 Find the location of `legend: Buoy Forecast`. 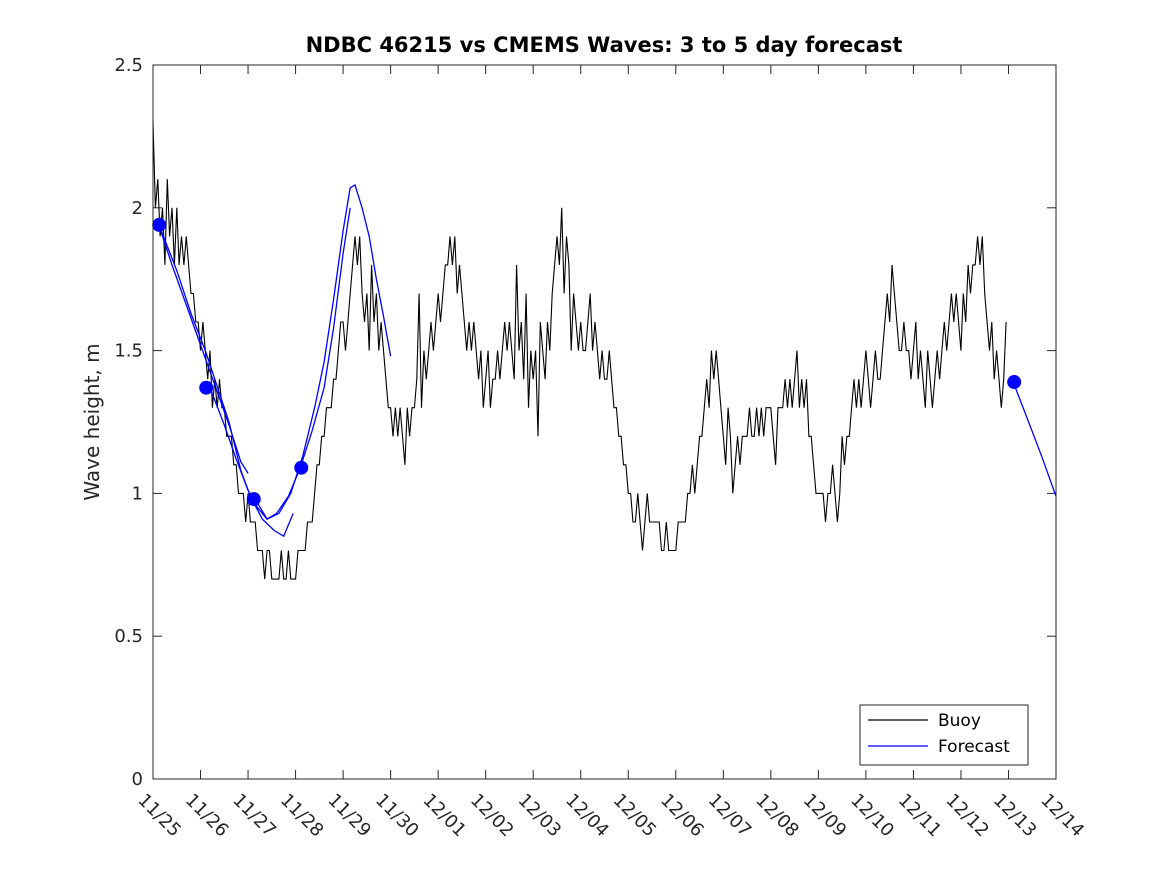

legend: Buoy Forecast is located at coordinates (944, 735).